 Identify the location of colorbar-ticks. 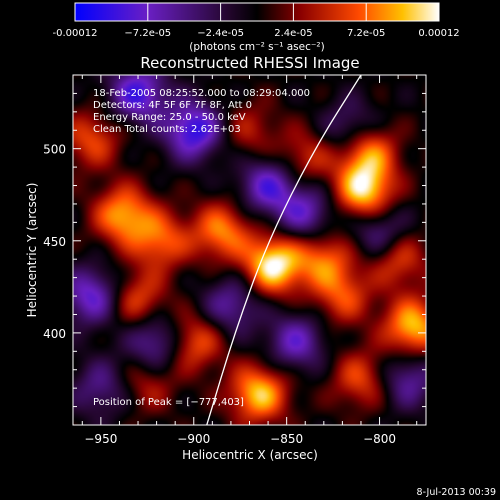
(257, 12).